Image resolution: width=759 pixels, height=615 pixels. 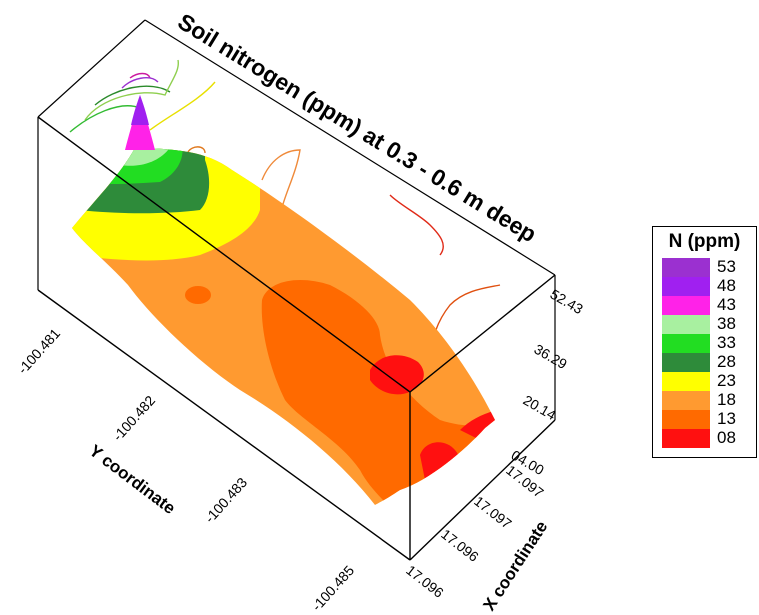 I want to click on y-tick: -100.482, so click(x=133, y=418).